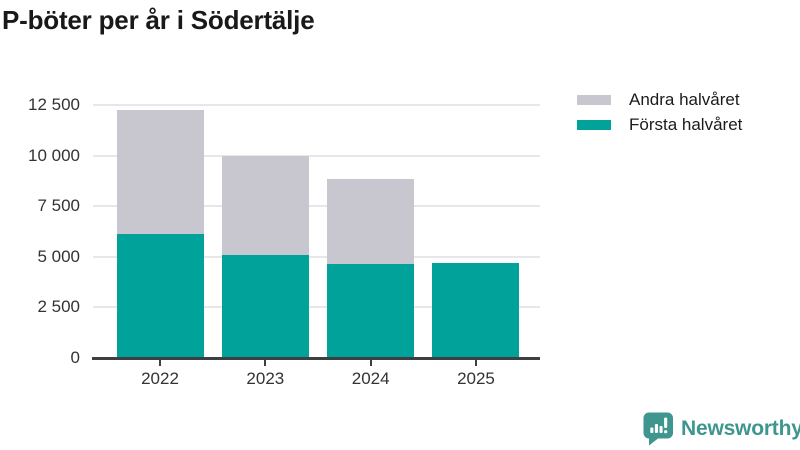 The height and width of the screenshot is (450, 800). What do you see at coordinates (476, 310) in the screenshot?
I see `bar-segment-2025-forsta-halvaret` at bounding box center [476, 310].